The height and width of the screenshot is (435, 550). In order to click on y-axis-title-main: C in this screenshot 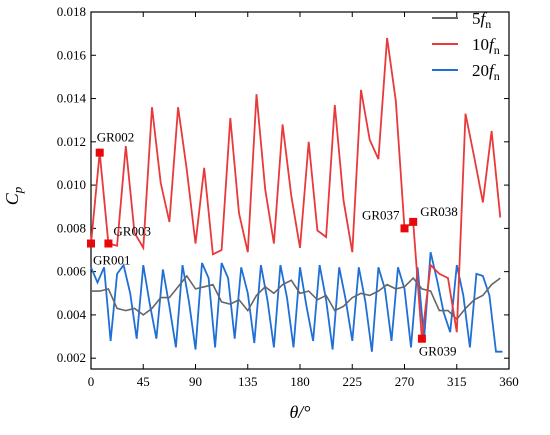, I will do `click(12, 198)`.